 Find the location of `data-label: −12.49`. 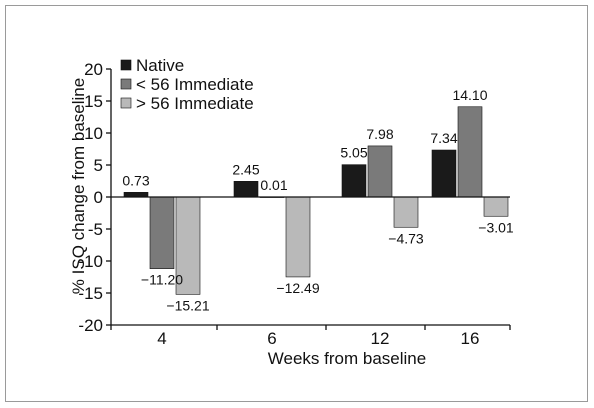

data-label: −12.49 is located at coordinates (297, 288).